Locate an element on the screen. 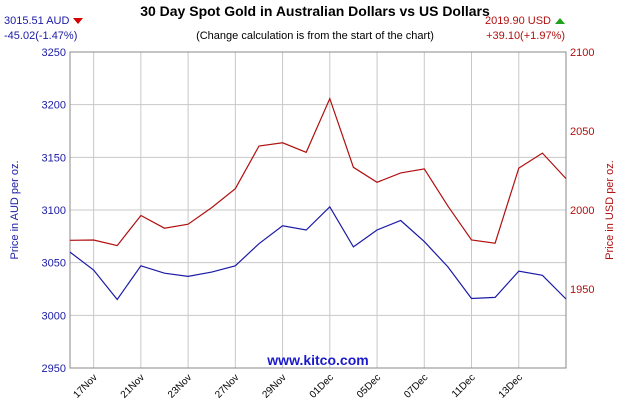  y-tick-label: 3050 is located at coordinates (54, 264).